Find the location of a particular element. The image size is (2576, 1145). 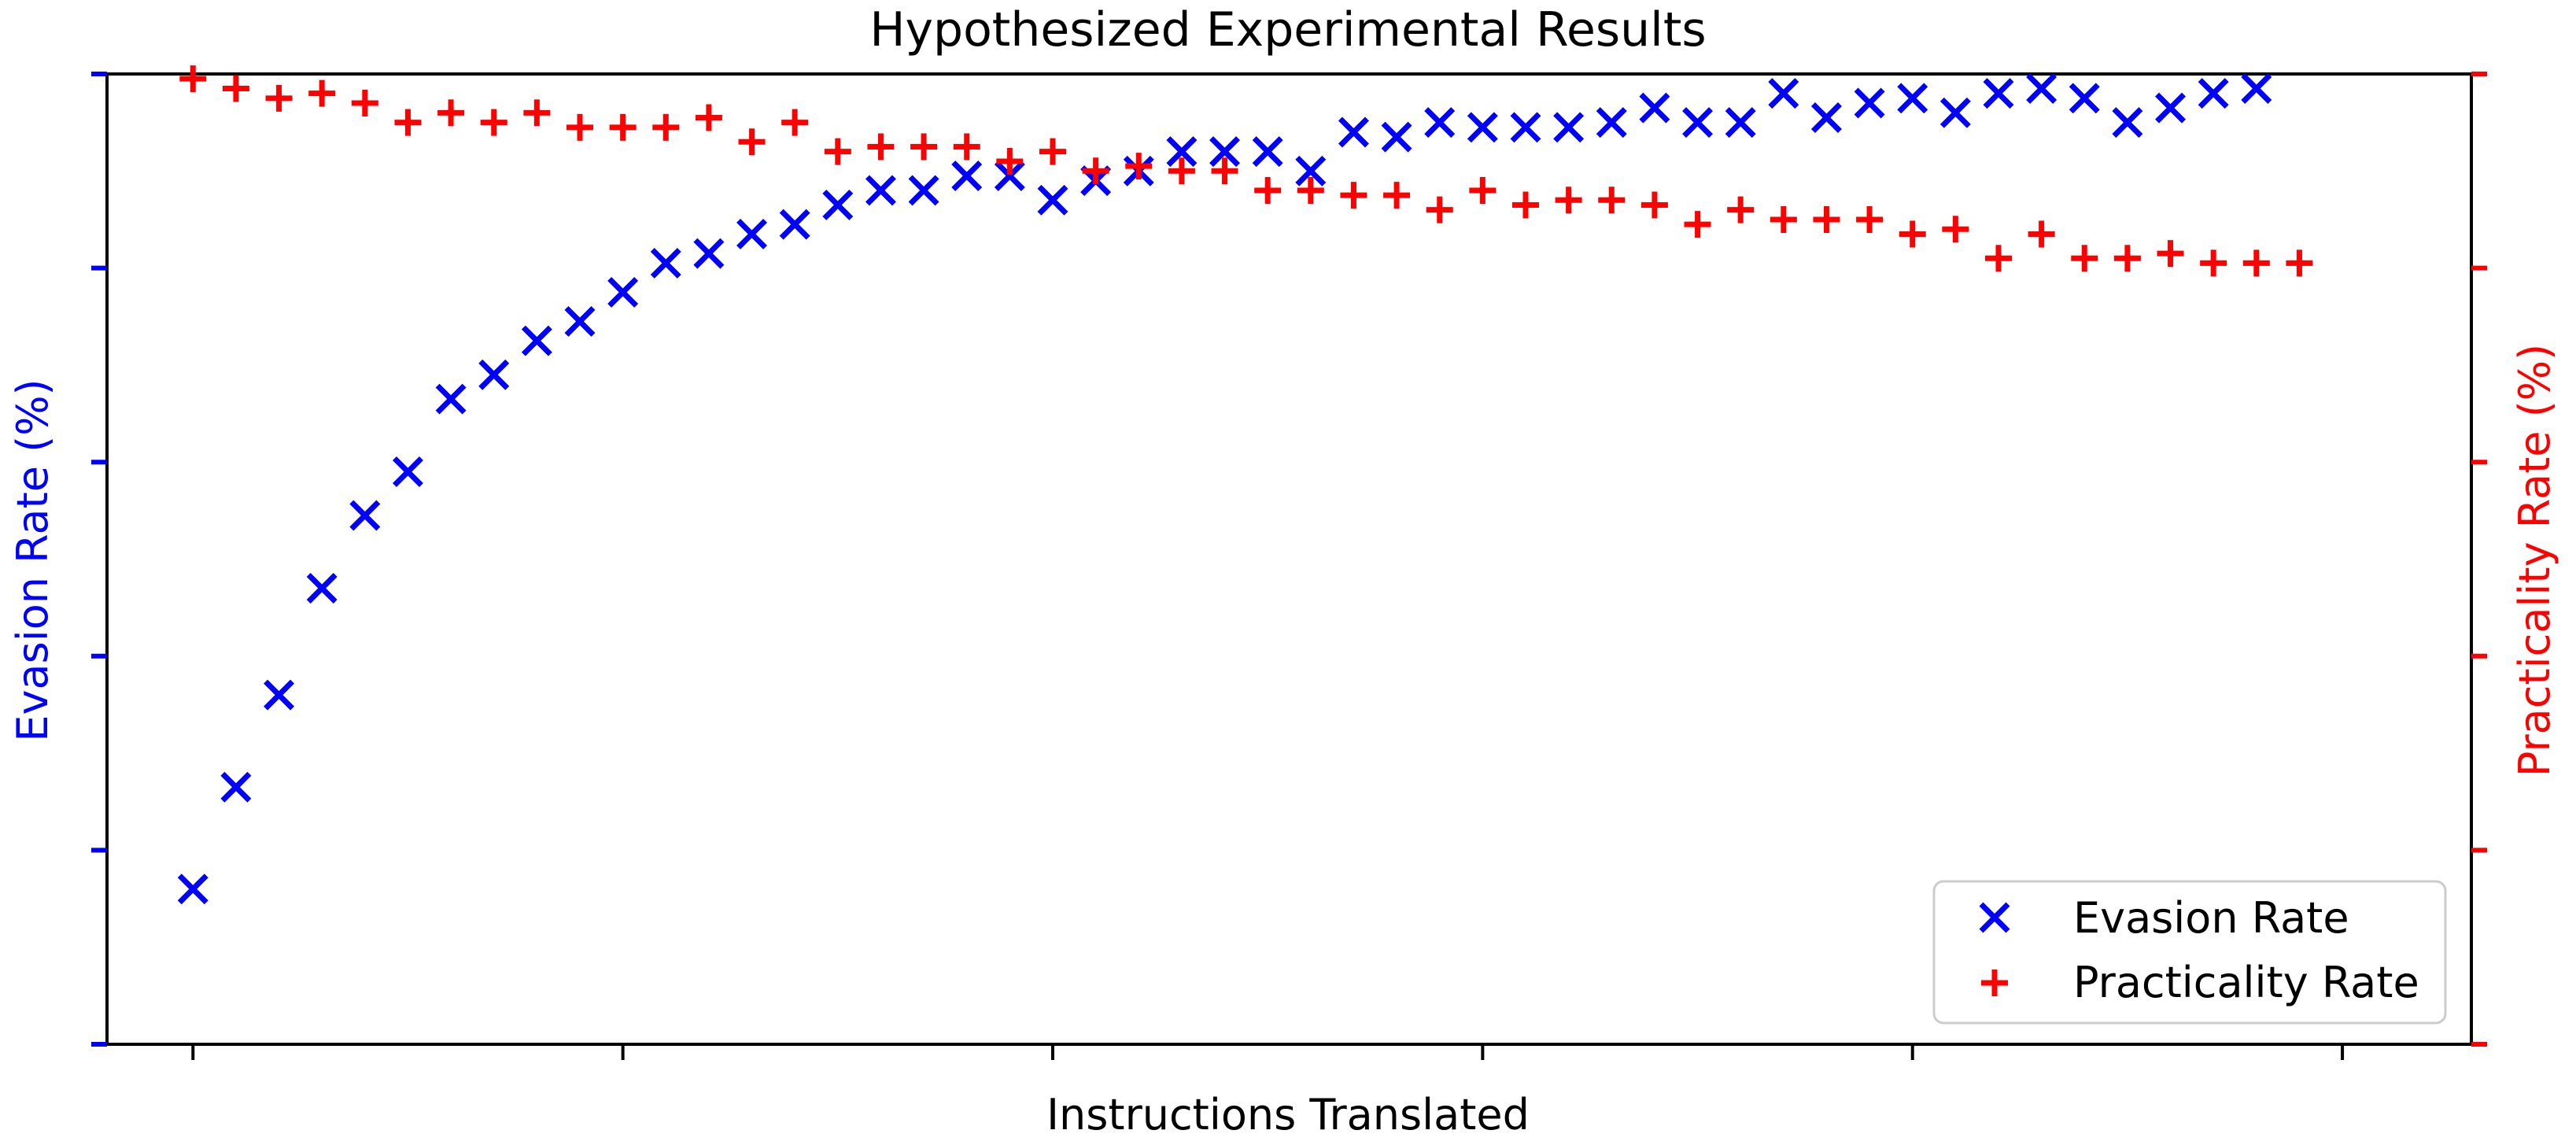

x-axis-ticks is located at coordinates (1268, 1052).